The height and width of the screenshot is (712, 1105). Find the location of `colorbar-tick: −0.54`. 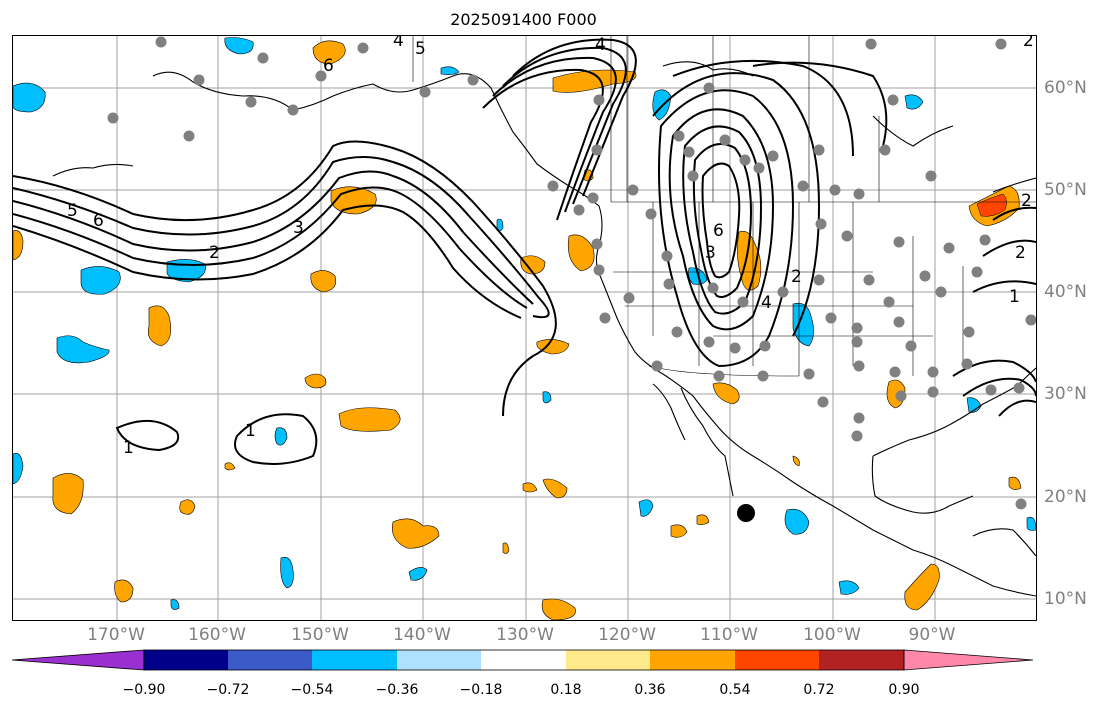

colorbar-tick: −0.54 is located at coordinates (312, 690).